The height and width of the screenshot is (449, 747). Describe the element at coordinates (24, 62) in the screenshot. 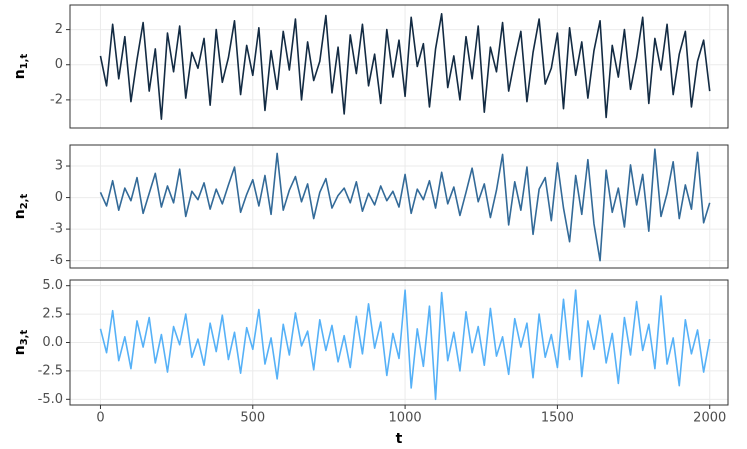

I see `y-axis-label-sub: 1,t` at that location.